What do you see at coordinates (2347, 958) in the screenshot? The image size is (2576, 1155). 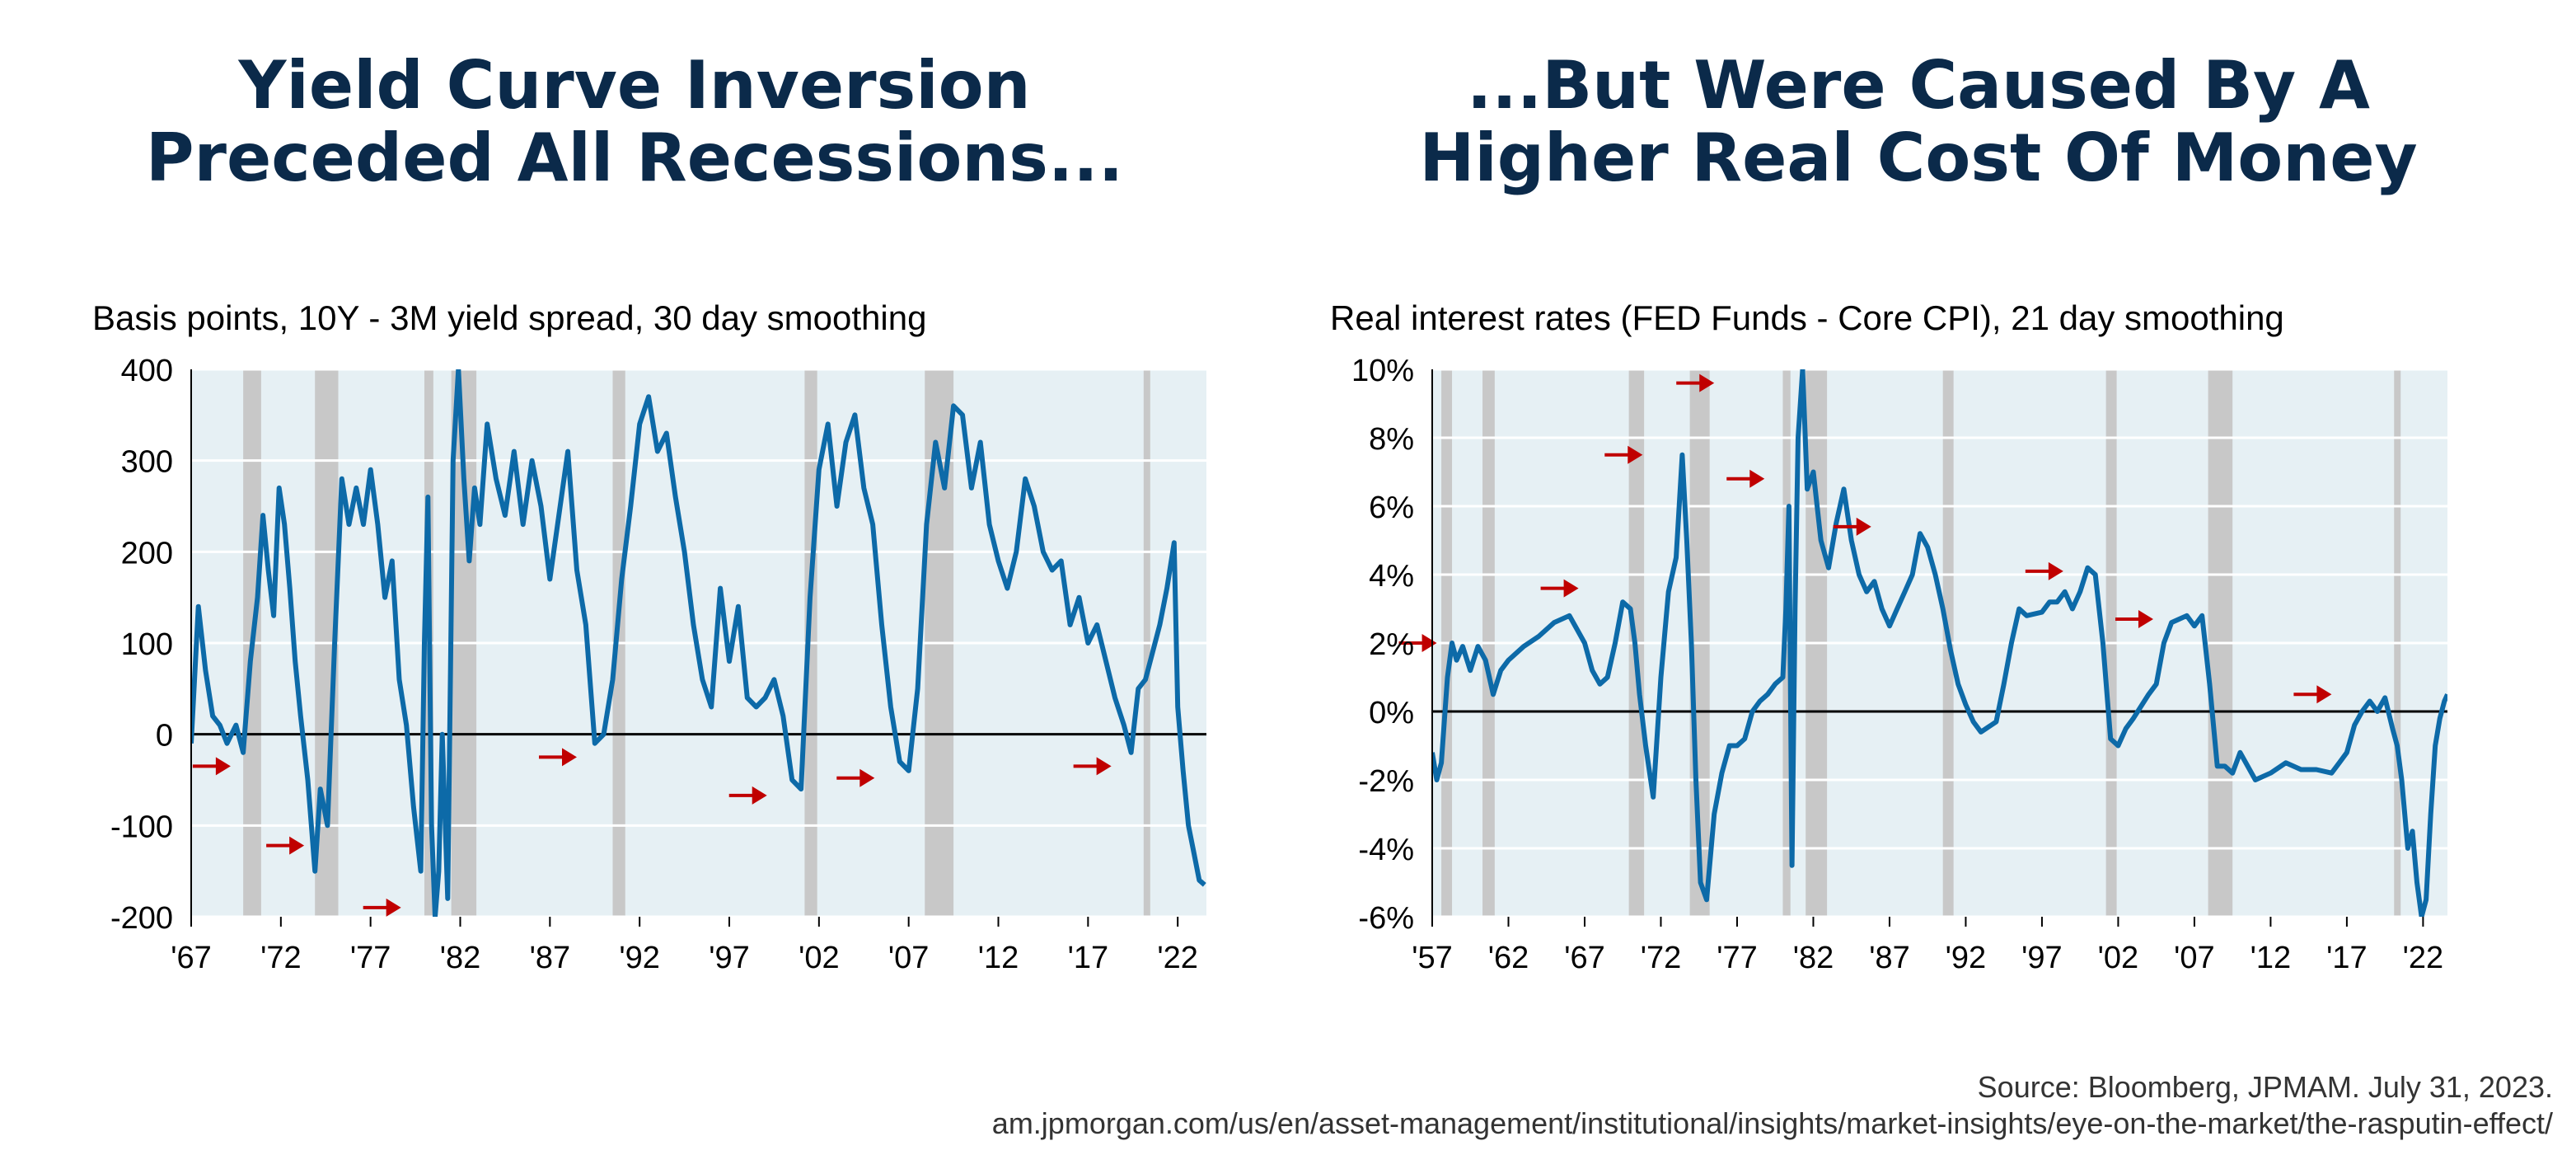 I see `right-x-tick-label-12: '17` at bounding box center [2347, 958].